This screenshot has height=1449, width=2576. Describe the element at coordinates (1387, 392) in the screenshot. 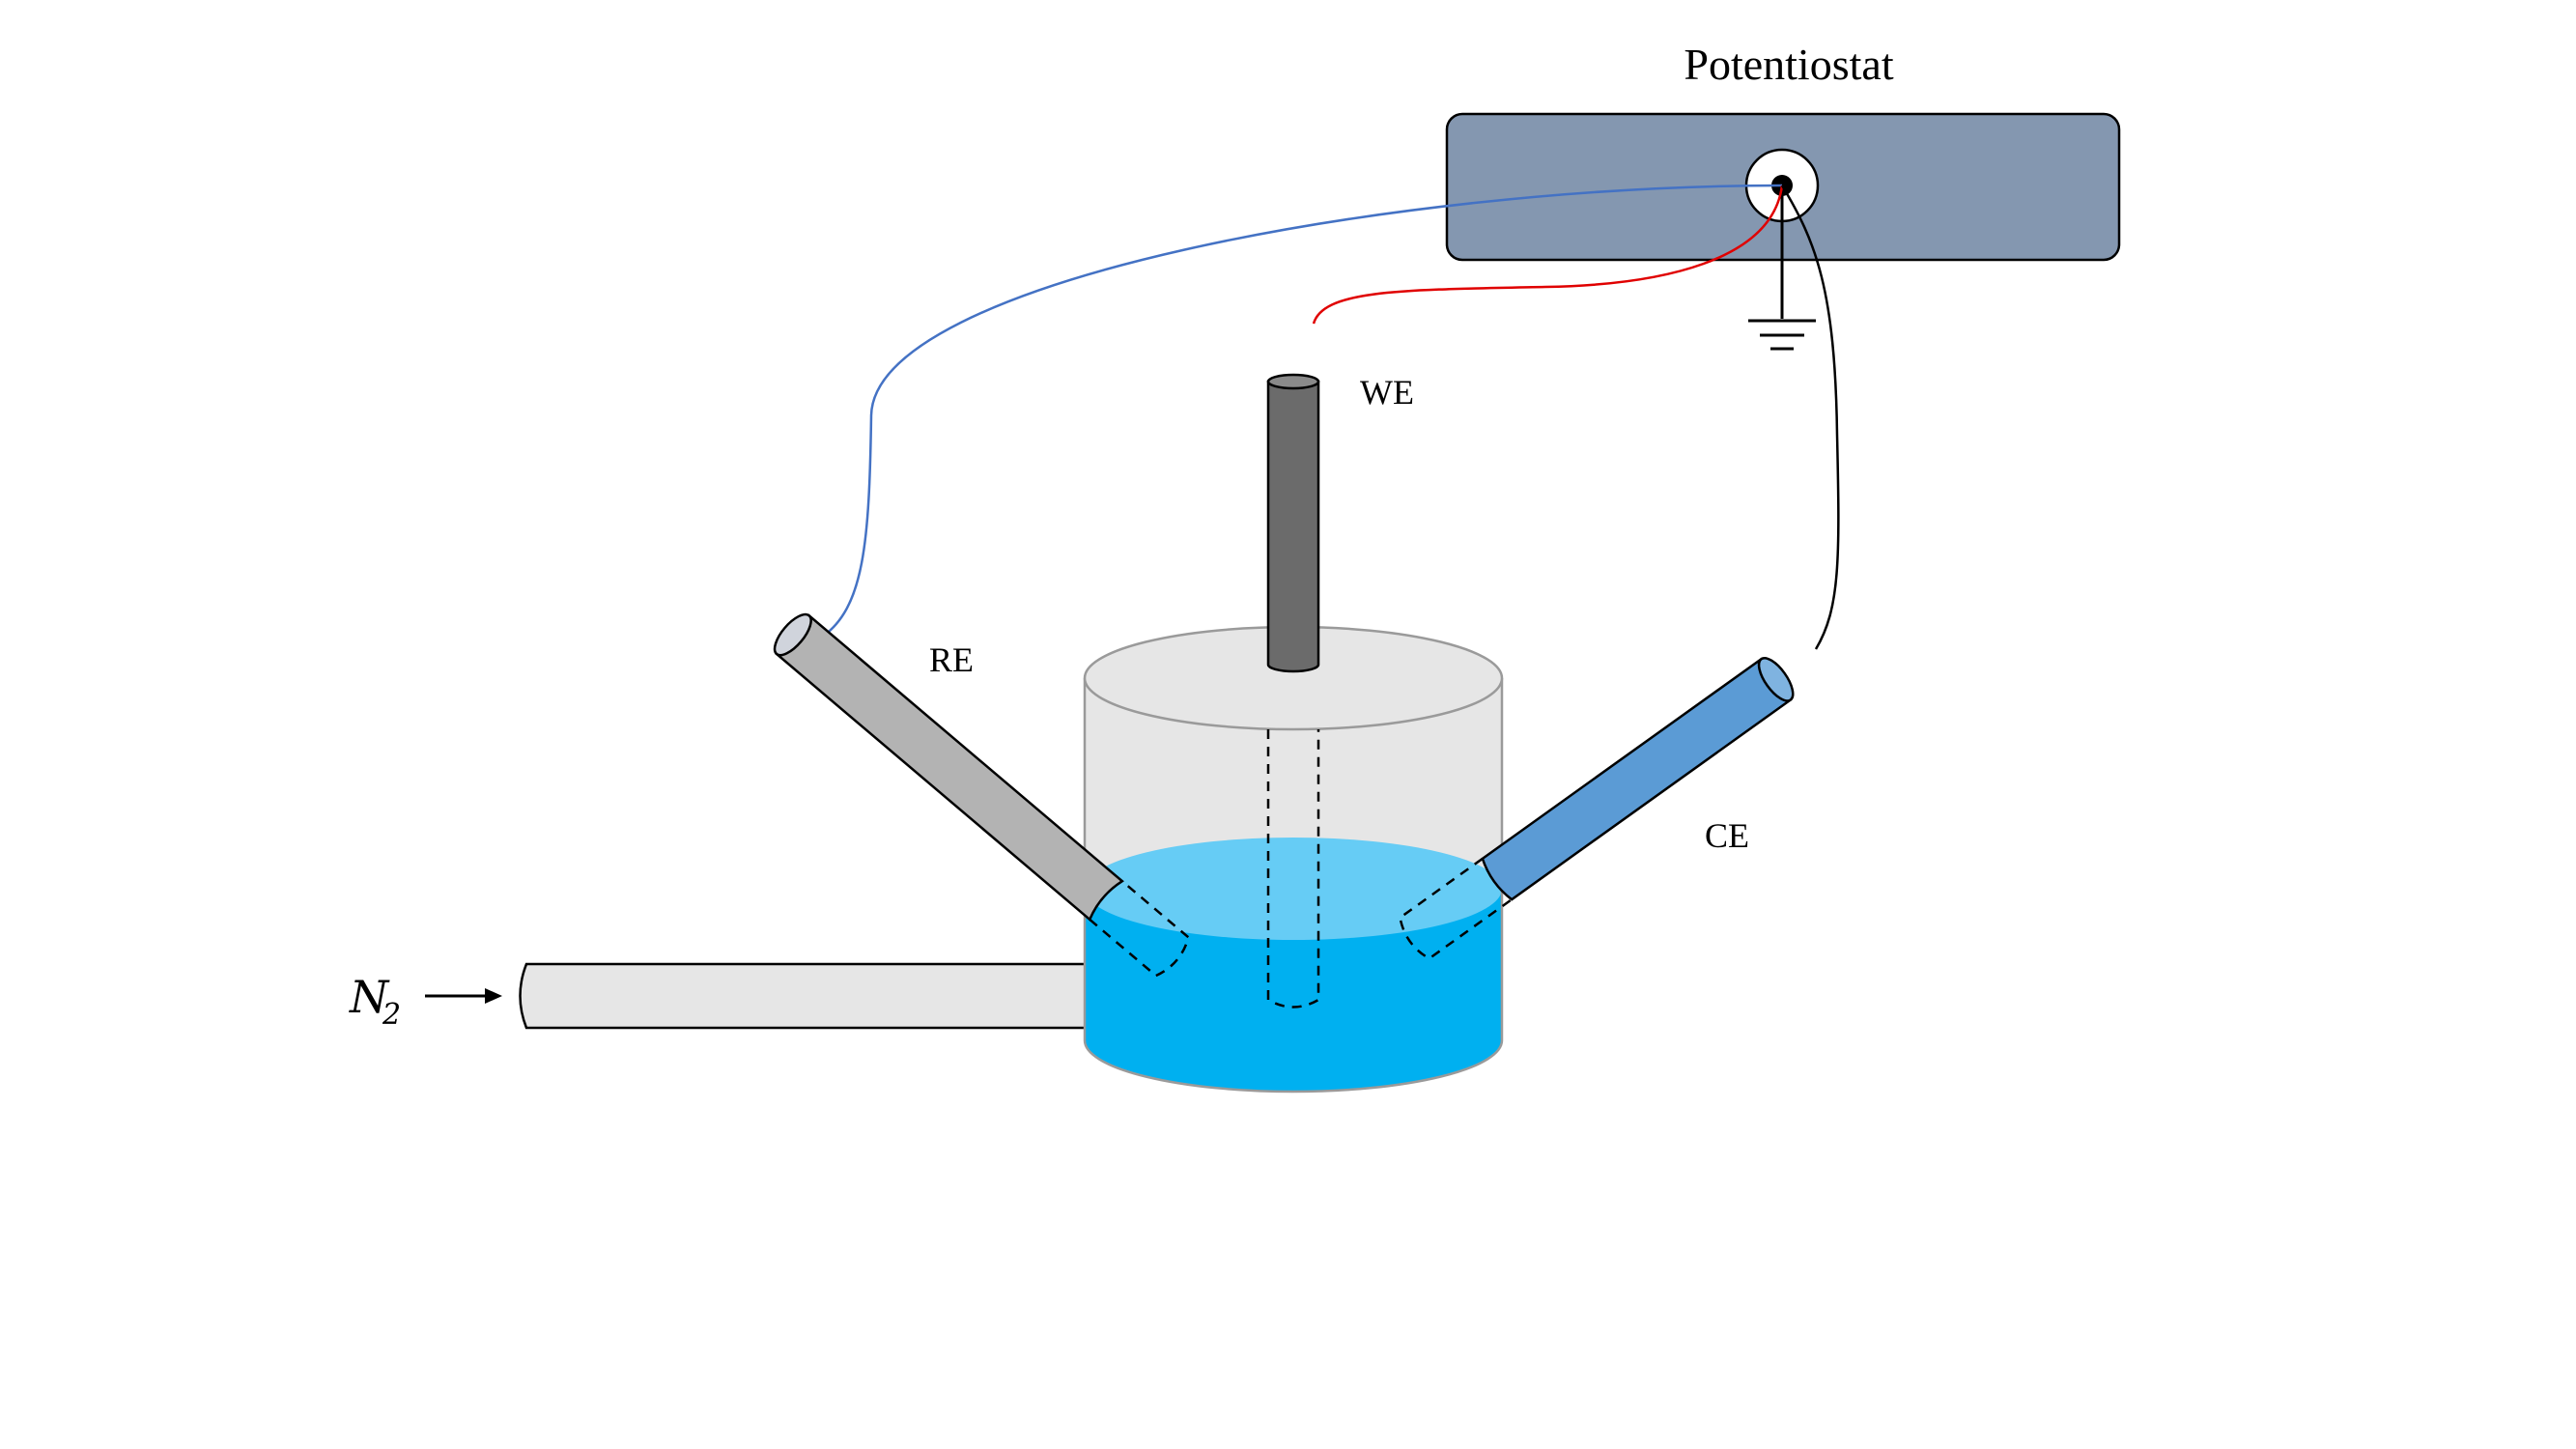

I see `we-label: WE` at that location.